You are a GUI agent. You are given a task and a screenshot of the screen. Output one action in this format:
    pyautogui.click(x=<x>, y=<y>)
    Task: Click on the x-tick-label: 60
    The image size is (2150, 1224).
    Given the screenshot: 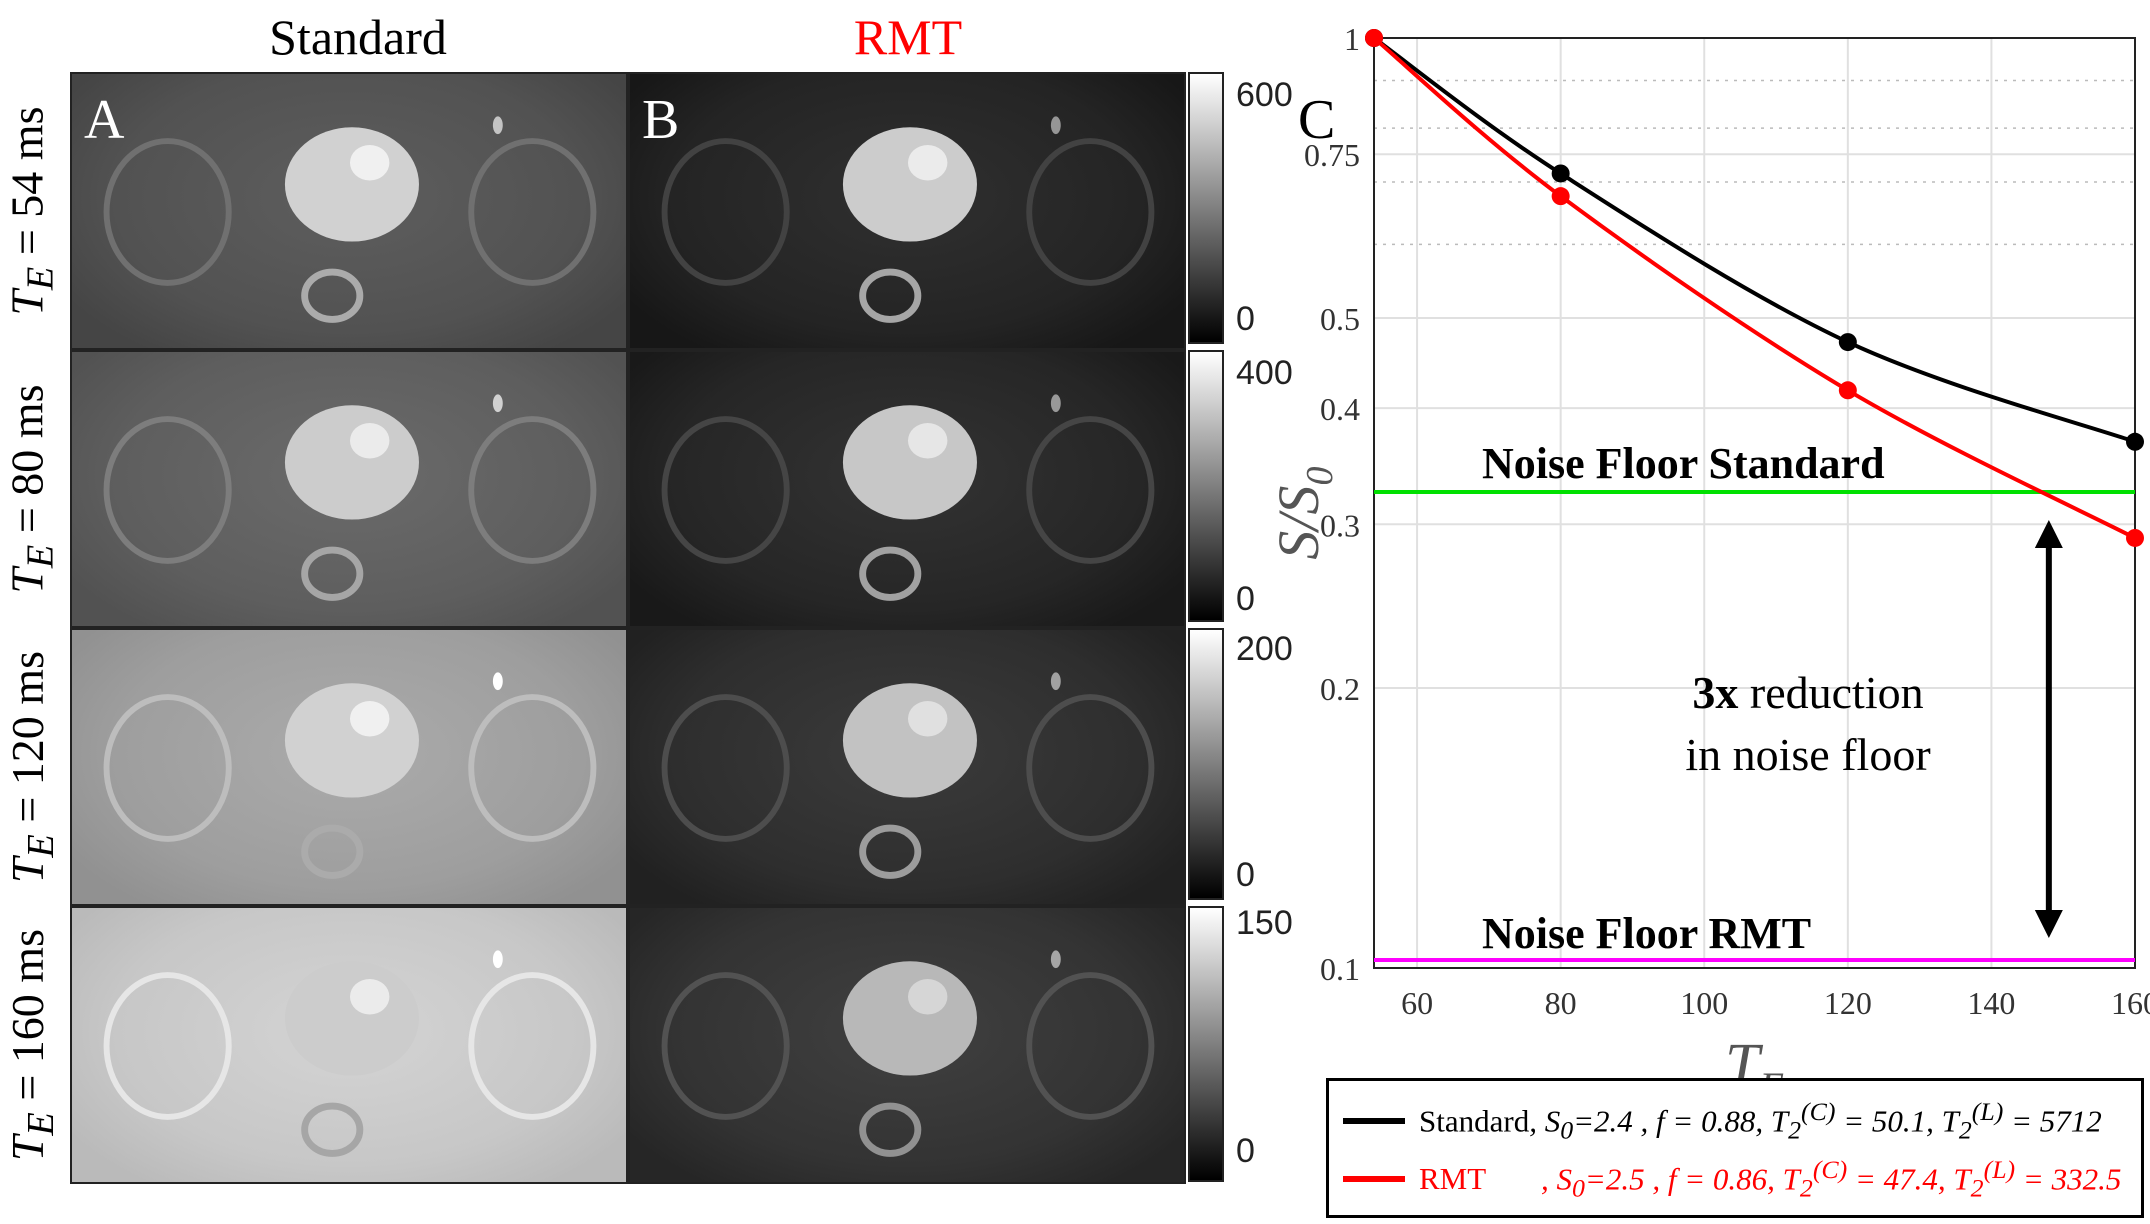 What is the action you would take?
    pyautogui.click(x=1417, y=1003)
    